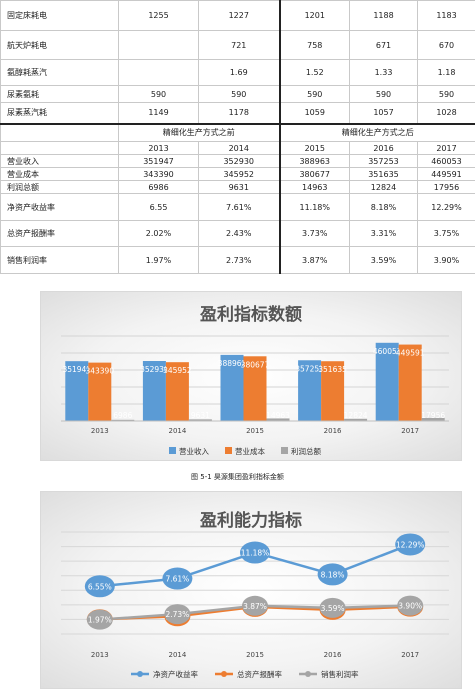  Describe the element at coordinates (314, 187) in the screenshot. I see `row-value: 14963` at that location.